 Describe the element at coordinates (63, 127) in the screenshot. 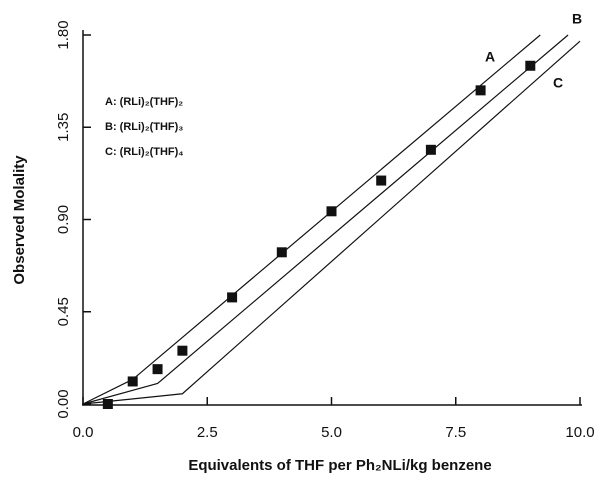

I see `y-tick-label: 1.35` at that location.